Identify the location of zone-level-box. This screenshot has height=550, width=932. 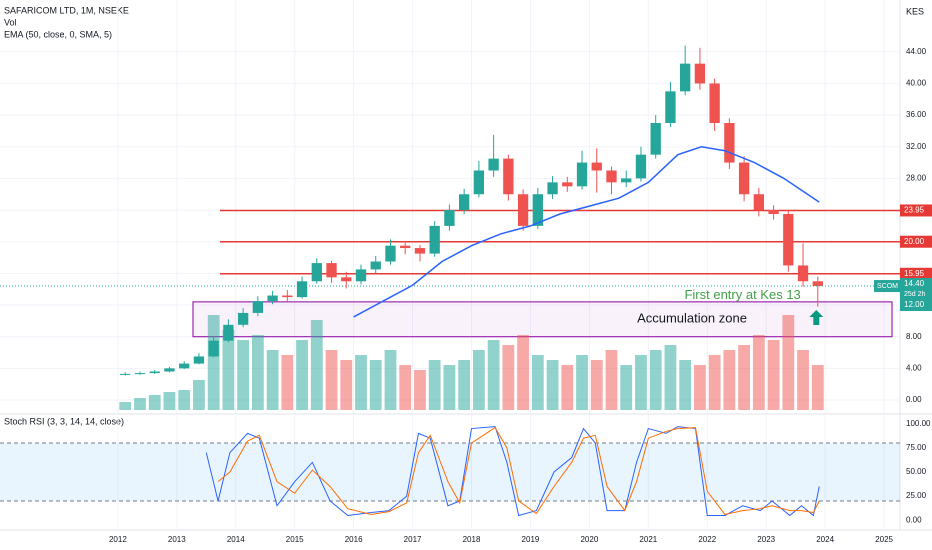
(916, 305).